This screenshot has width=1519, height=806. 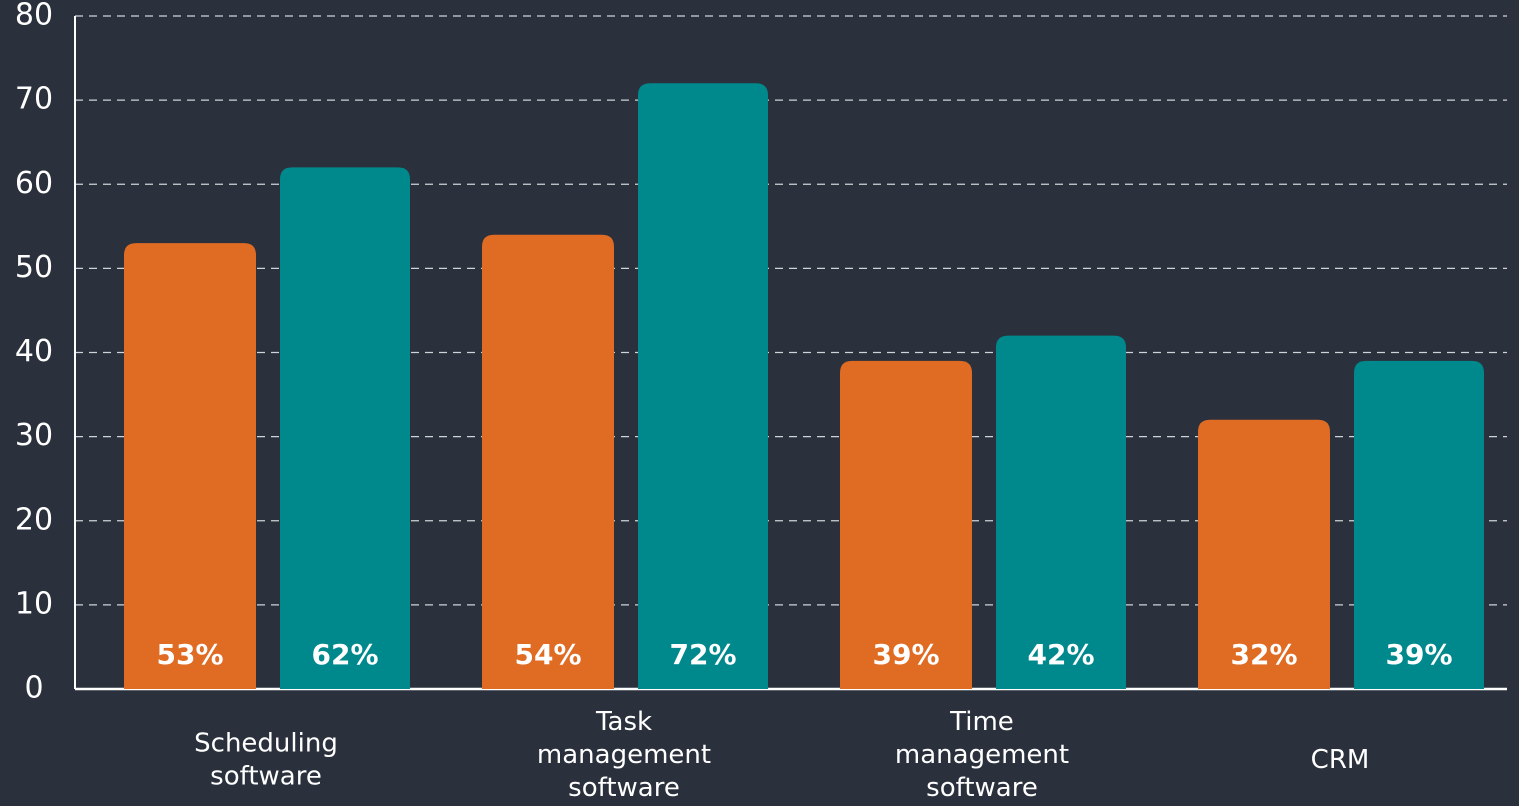 I want to click on y-tick-label: 10, so click(x=34, y=603).